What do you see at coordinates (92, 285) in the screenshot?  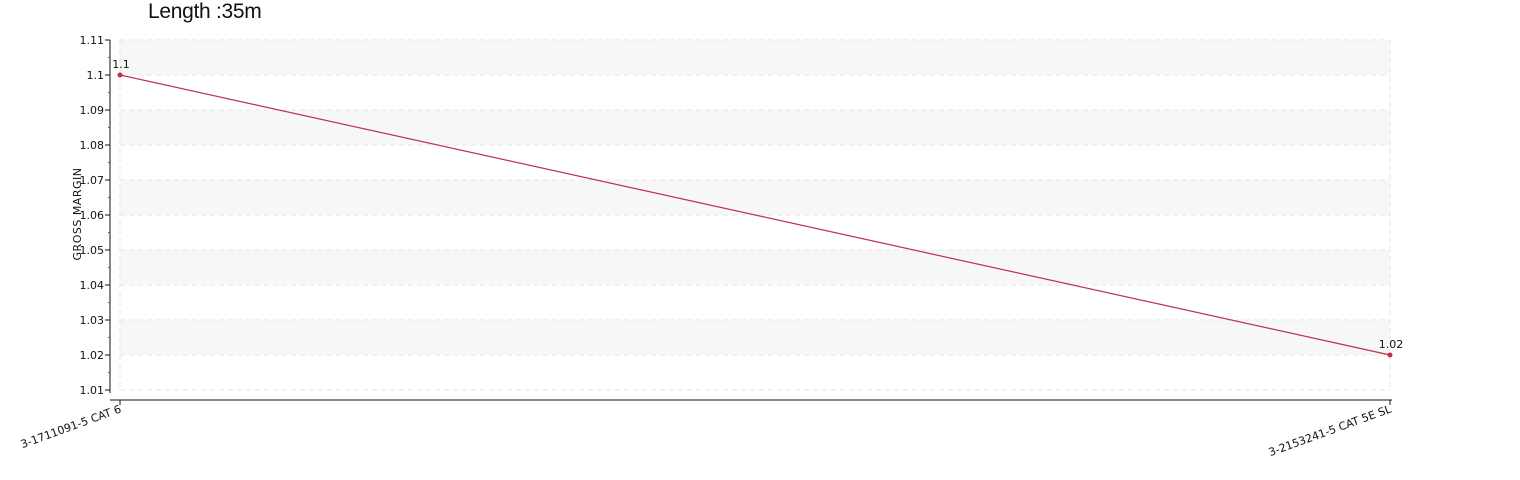 I see `y-tick-label: 1.04` at bounding box center [92, 285].